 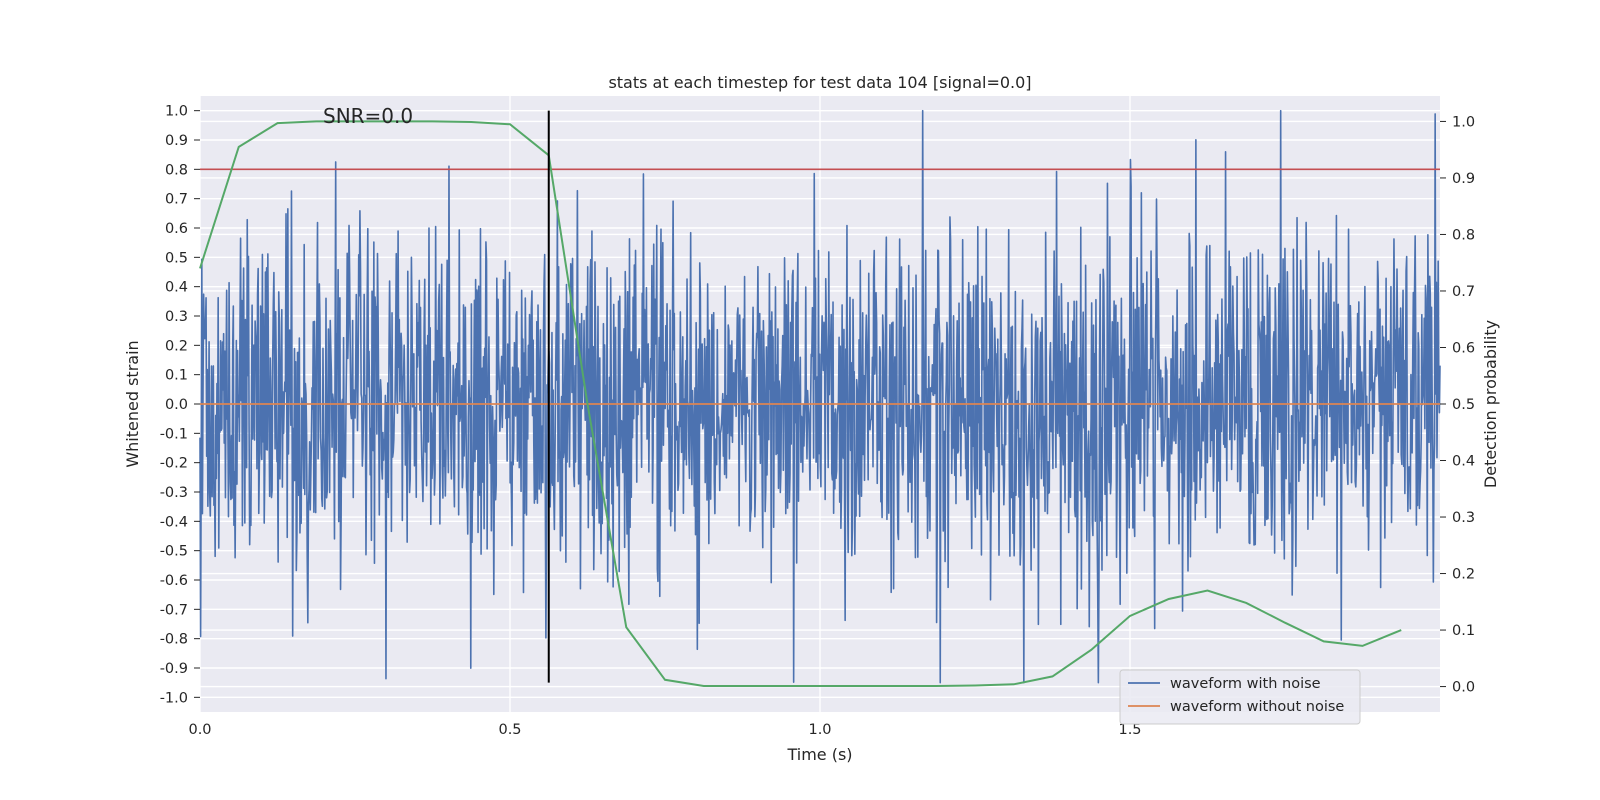 What do you see at coordinates (174, 552) in the screenshot?
I see `y-left-tick-label: -0.5` at bounding box center [174, 552].